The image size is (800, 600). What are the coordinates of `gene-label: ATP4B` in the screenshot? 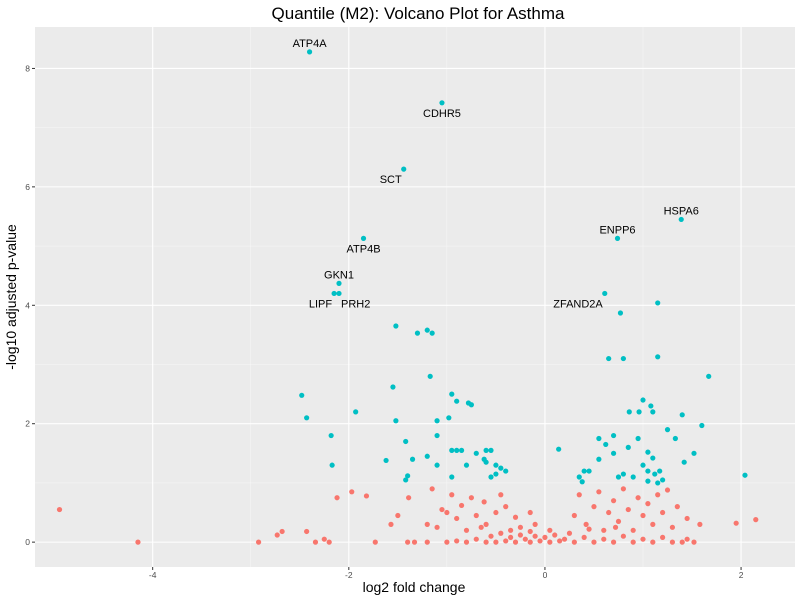 It's located at (364, 249).